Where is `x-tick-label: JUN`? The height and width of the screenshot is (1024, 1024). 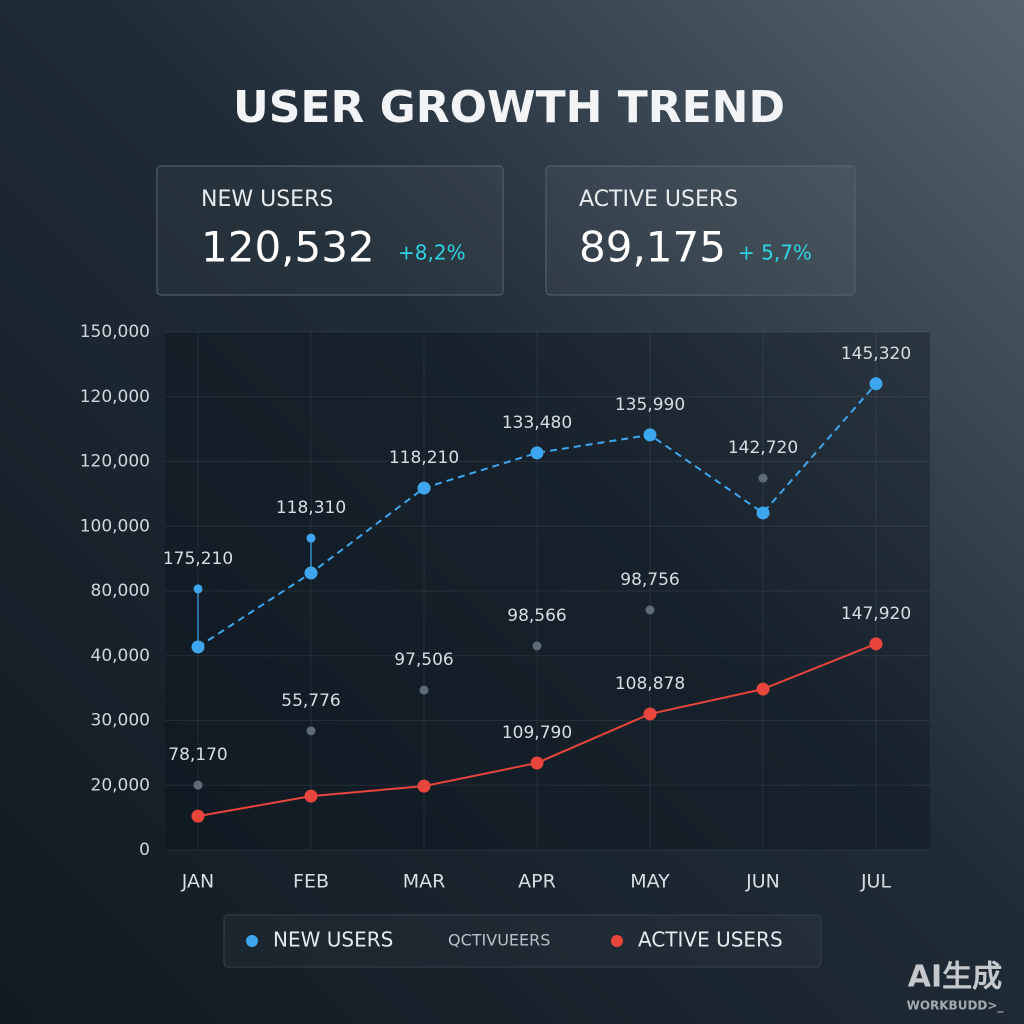
x-tick-label: JUN is located at coordinates (762, 882).